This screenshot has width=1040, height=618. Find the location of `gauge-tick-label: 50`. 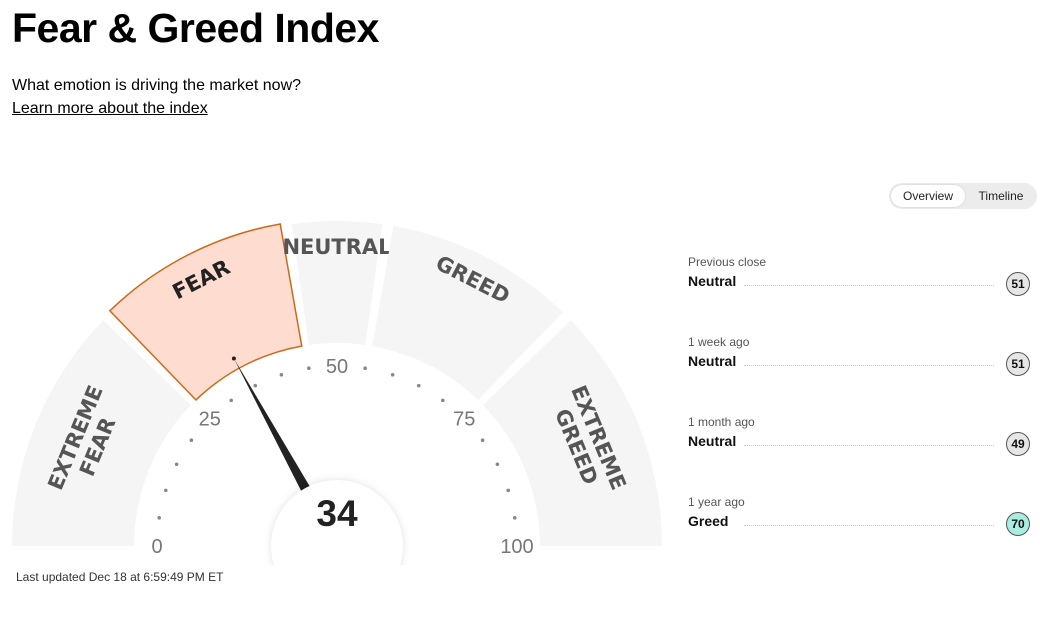

gauge-tick-label: 50 is located at coordinates (337, 367).